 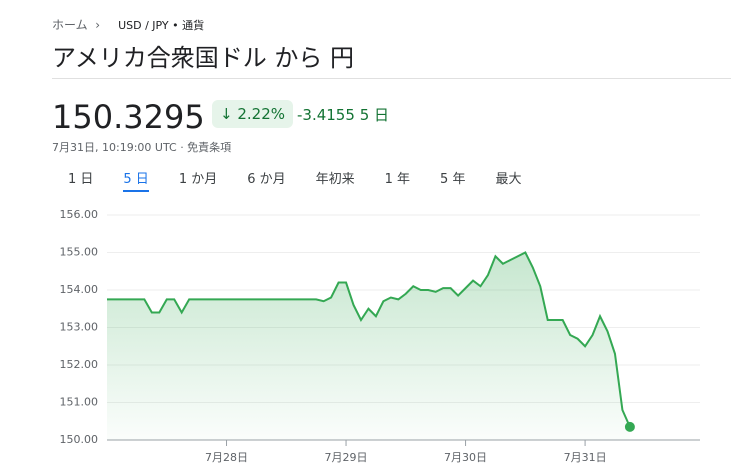 What do you see at coordinates (629, 426) in the screenshot?
I see `last-point` at bounding box center [629, 426].